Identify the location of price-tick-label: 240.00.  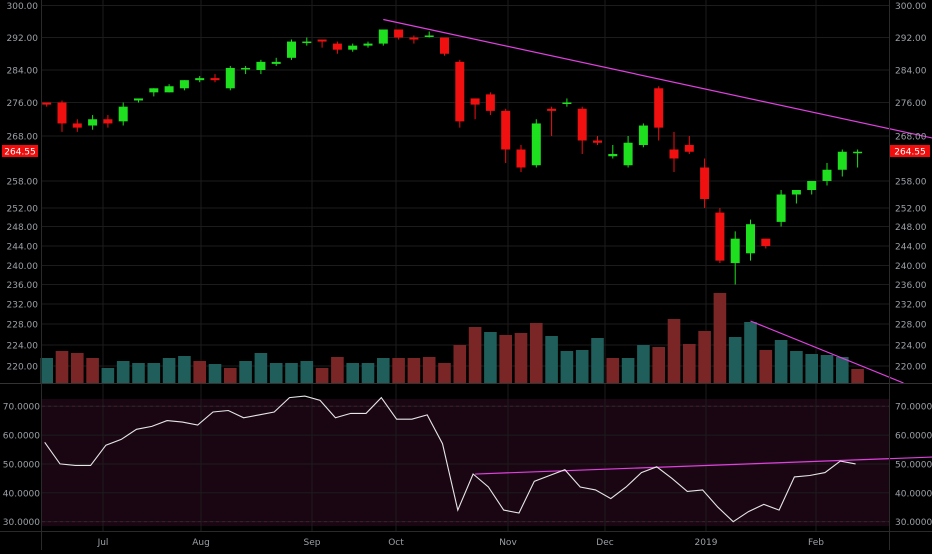
(23, 267).